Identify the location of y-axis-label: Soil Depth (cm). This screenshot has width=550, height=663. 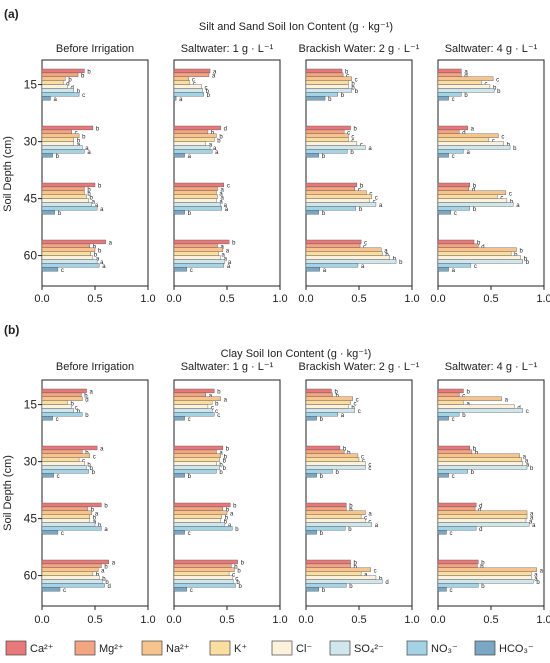
(8, 174).